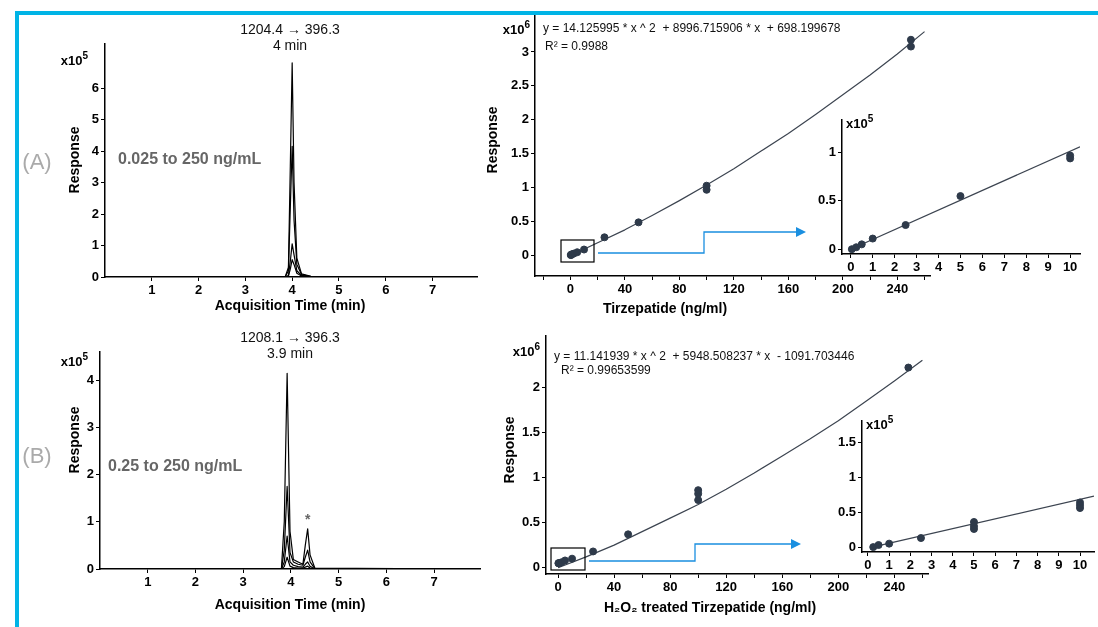 Image resolution: width=1098 pixels, height=627 pixels. I want to click on x-axis-title: H₂O₂ treated Tirzepatide (ng/ml), so click(710, 606).